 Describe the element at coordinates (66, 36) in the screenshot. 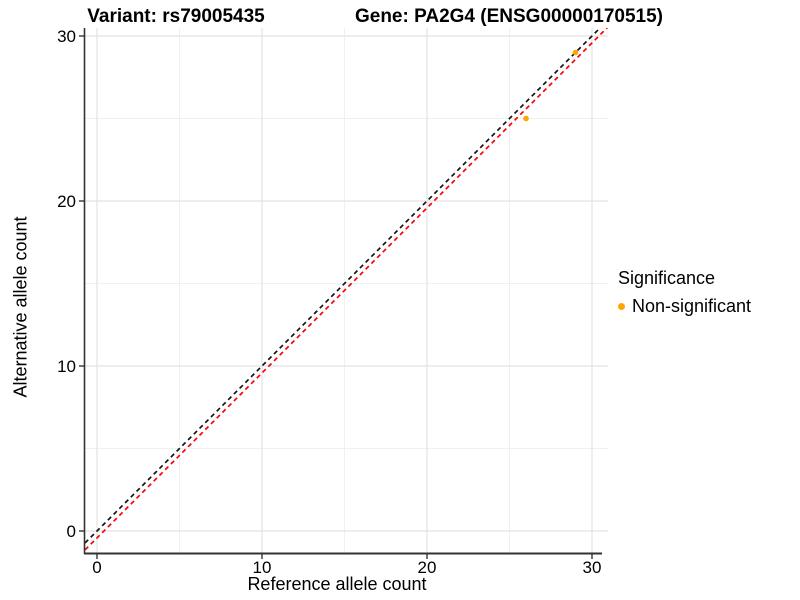

I see `y-tick-label-30: 30` at that location.